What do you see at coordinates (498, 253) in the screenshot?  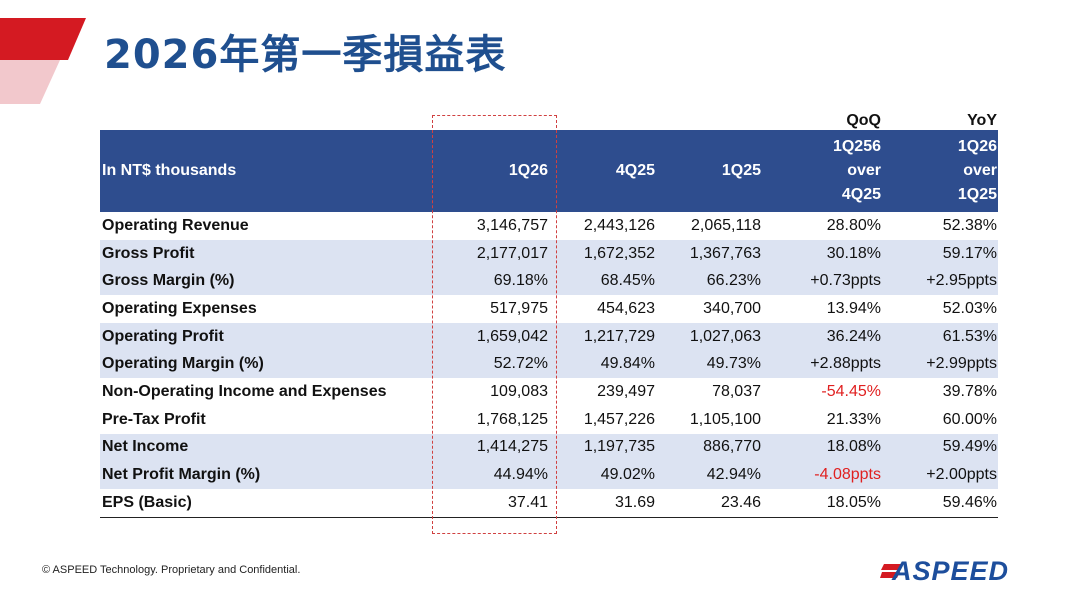 I see `cell: 2,177,017` at bounding box center [498, 253].